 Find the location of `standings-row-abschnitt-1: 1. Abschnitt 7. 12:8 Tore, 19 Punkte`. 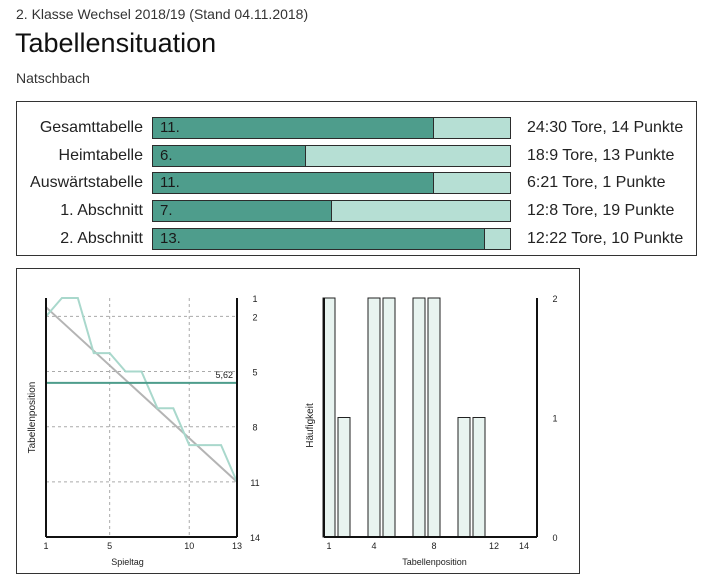

standings-row-abschnitt-1: 1. Abschnitt 7. 12:8 Tore, 19 Punkte is located at coordinates (356, 211).